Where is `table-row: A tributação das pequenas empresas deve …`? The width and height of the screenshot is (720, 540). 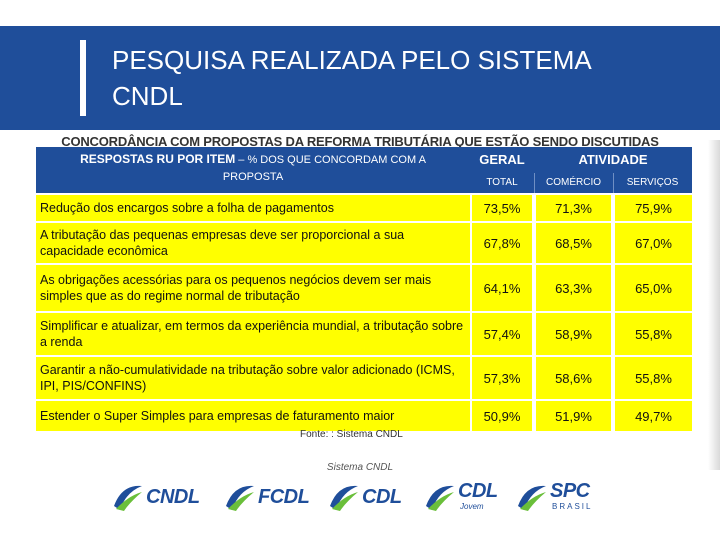
table-row: A tributação das pequenas empresas deve … is located at coordinates (364, 243).